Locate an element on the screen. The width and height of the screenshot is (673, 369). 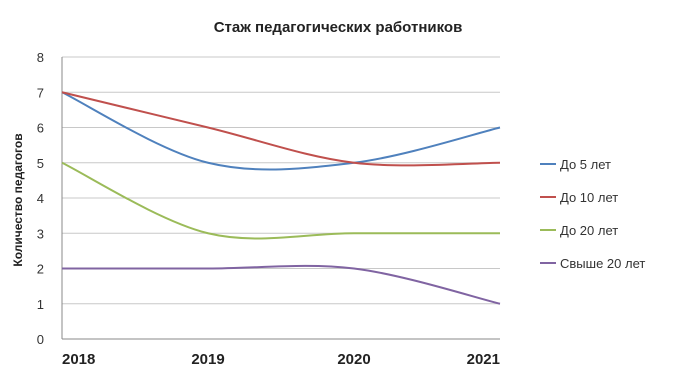
legend-label: До 5 лет is located at coordinates (585, 164).